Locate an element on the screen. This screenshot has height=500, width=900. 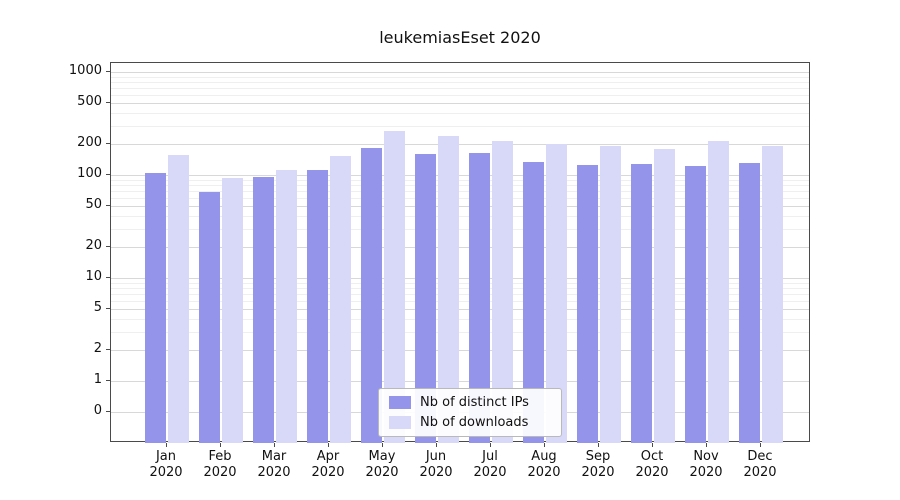
x-tick-label-mar: Mar 2020 is located at coordinates (274, 465).